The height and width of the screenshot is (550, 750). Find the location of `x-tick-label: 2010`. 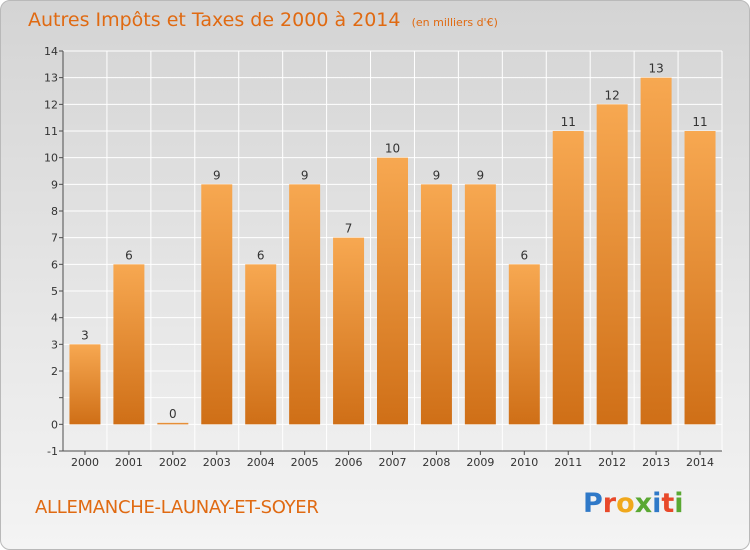

x-tick-label: 2010 is located at coordinates (524, 462).